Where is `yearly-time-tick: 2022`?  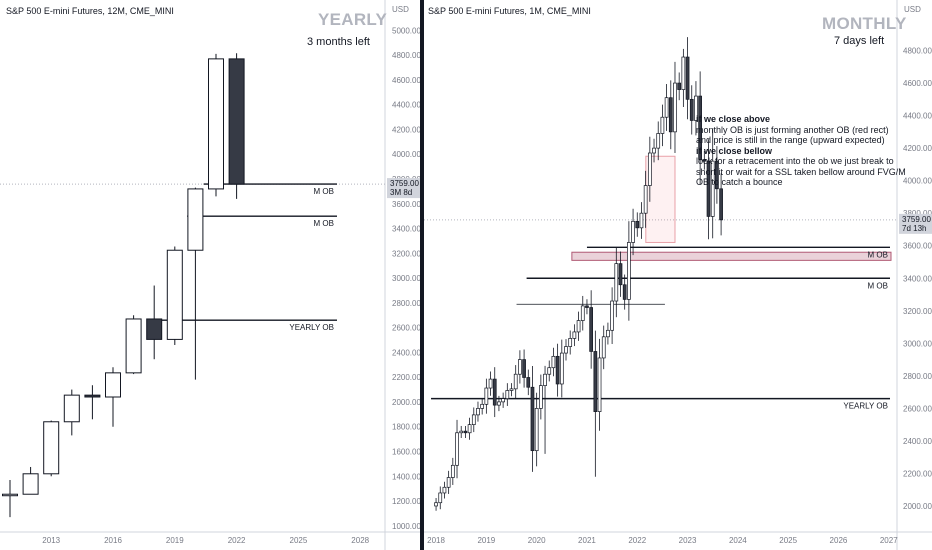
yearly-time-tick: 2022 is located at coordinates (237, 540).